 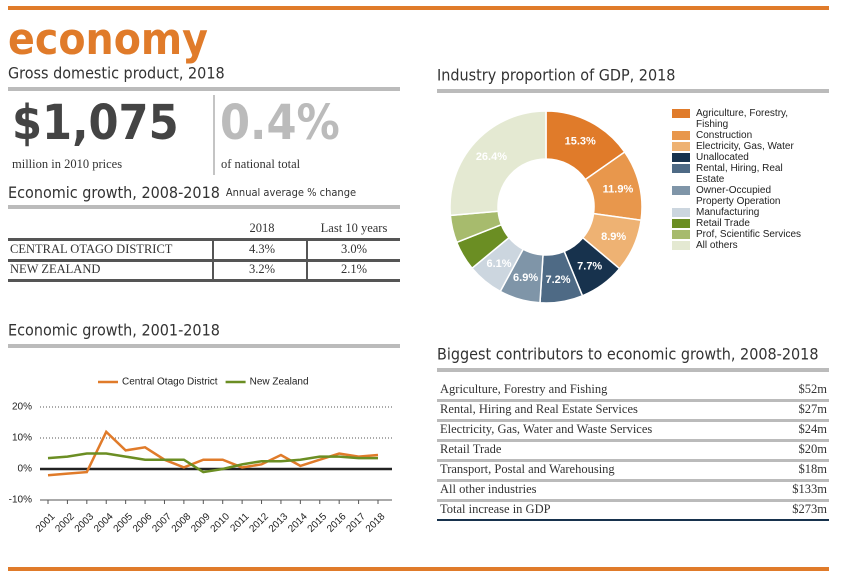 I want to click on gdp-share: 0.4%, so click(x=280, y=123).